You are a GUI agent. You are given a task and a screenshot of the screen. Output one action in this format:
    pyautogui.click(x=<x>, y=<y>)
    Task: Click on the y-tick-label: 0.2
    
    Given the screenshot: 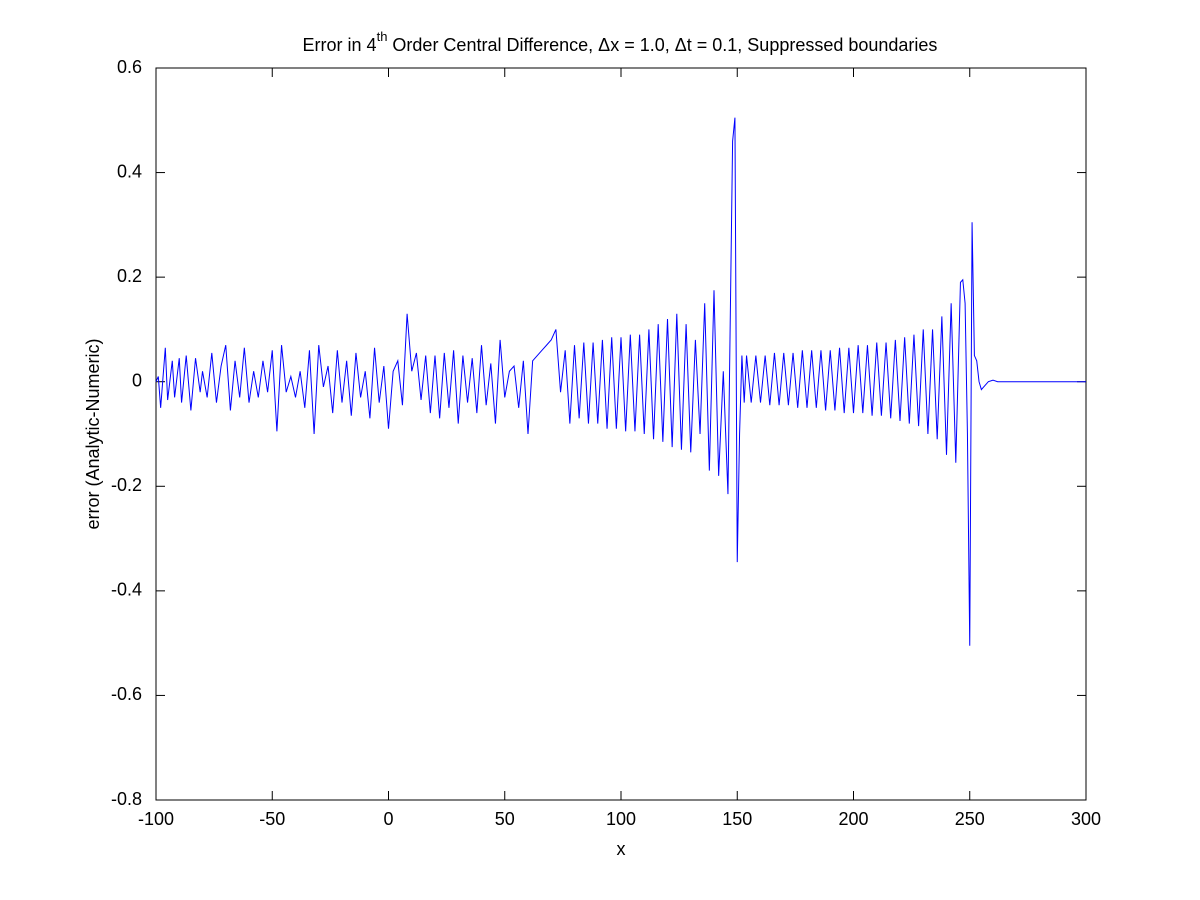 What is the action you would take?
    pyautogui.click(x=129, y=276)
    